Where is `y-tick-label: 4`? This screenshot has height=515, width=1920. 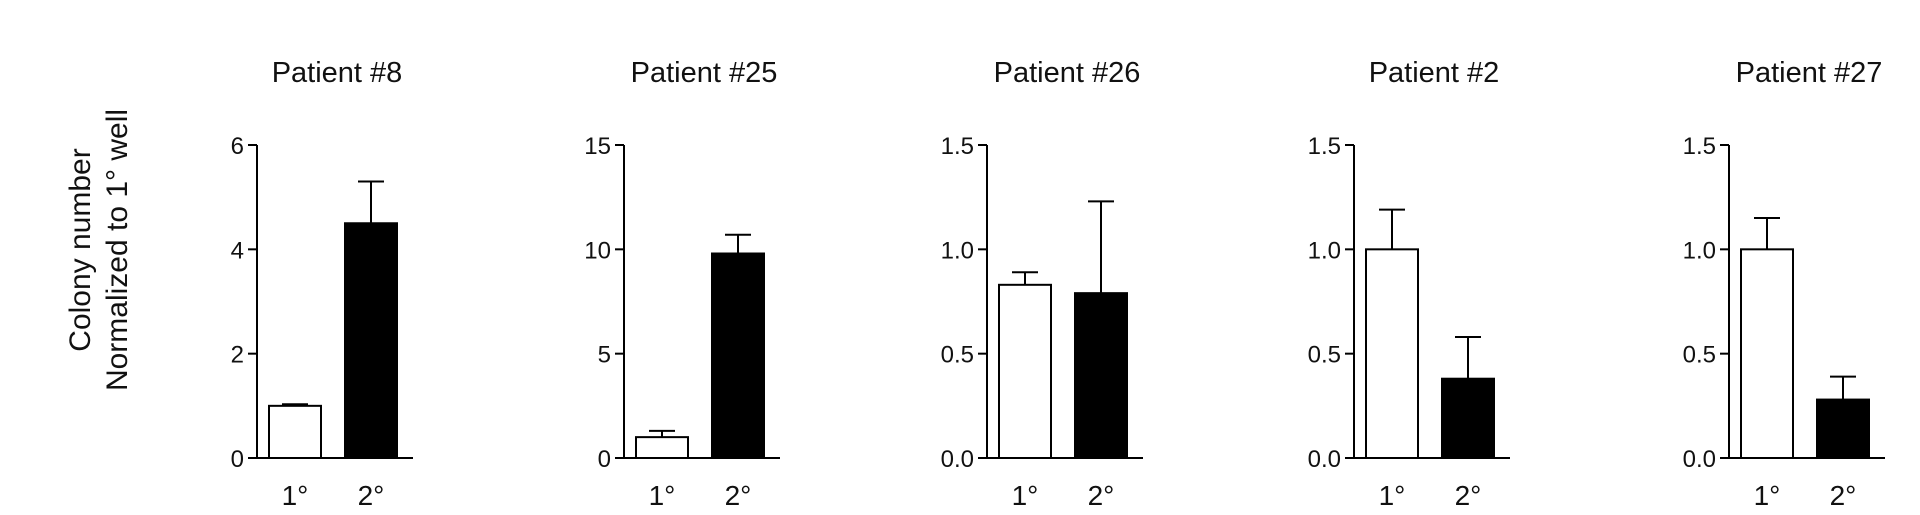
y-tick-label: 4 is located at coordinates (237, 250).